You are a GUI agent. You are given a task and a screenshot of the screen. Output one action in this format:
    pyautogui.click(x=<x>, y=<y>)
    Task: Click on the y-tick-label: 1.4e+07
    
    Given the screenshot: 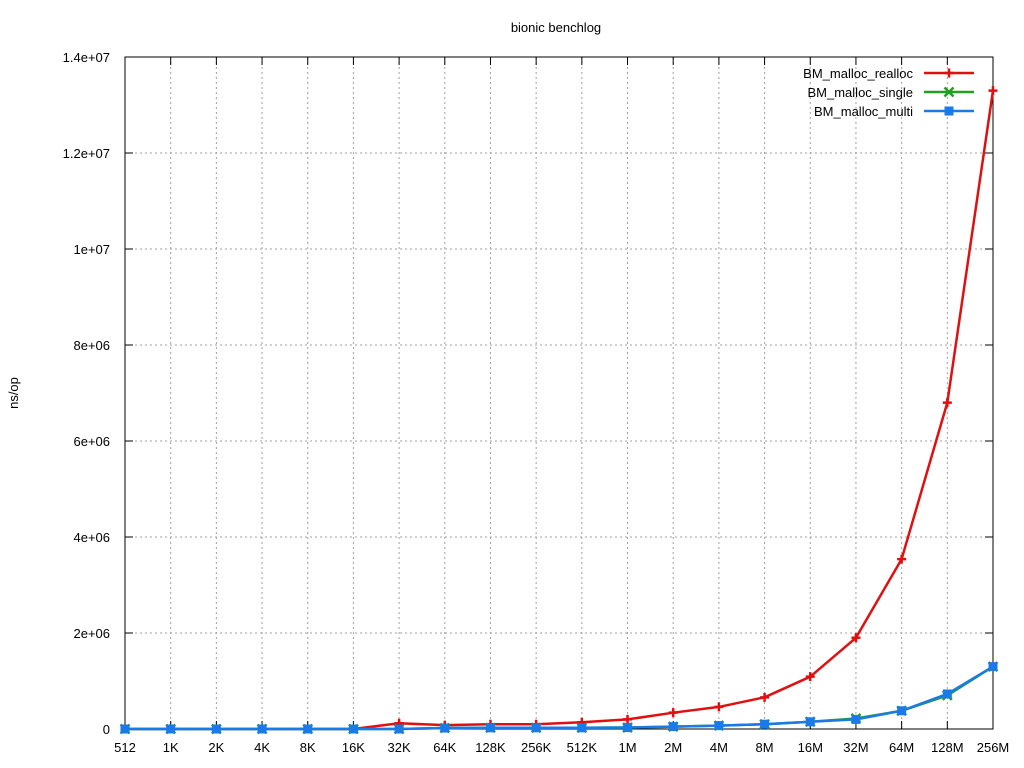 What is the action you would take?
    pyautogui.click(x=86, y=57)
    